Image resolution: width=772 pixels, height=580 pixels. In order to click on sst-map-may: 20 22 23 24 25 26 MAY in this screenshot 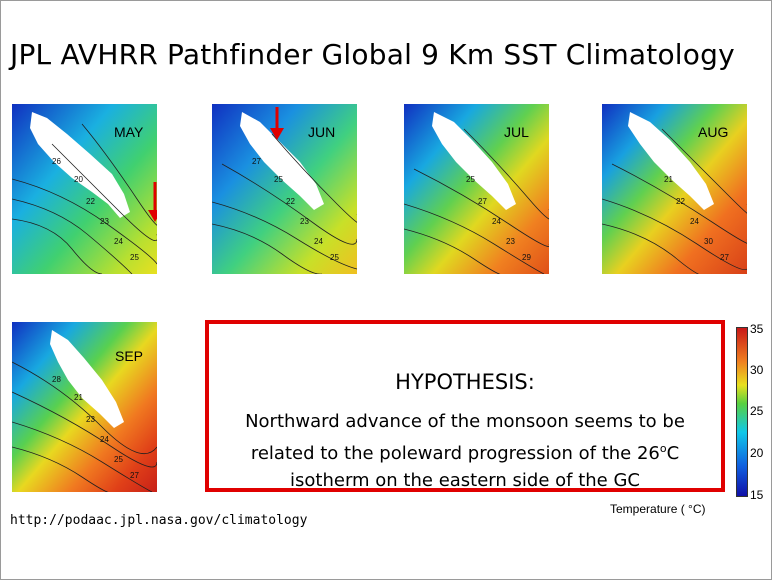, I will do `click(84, 189)`.